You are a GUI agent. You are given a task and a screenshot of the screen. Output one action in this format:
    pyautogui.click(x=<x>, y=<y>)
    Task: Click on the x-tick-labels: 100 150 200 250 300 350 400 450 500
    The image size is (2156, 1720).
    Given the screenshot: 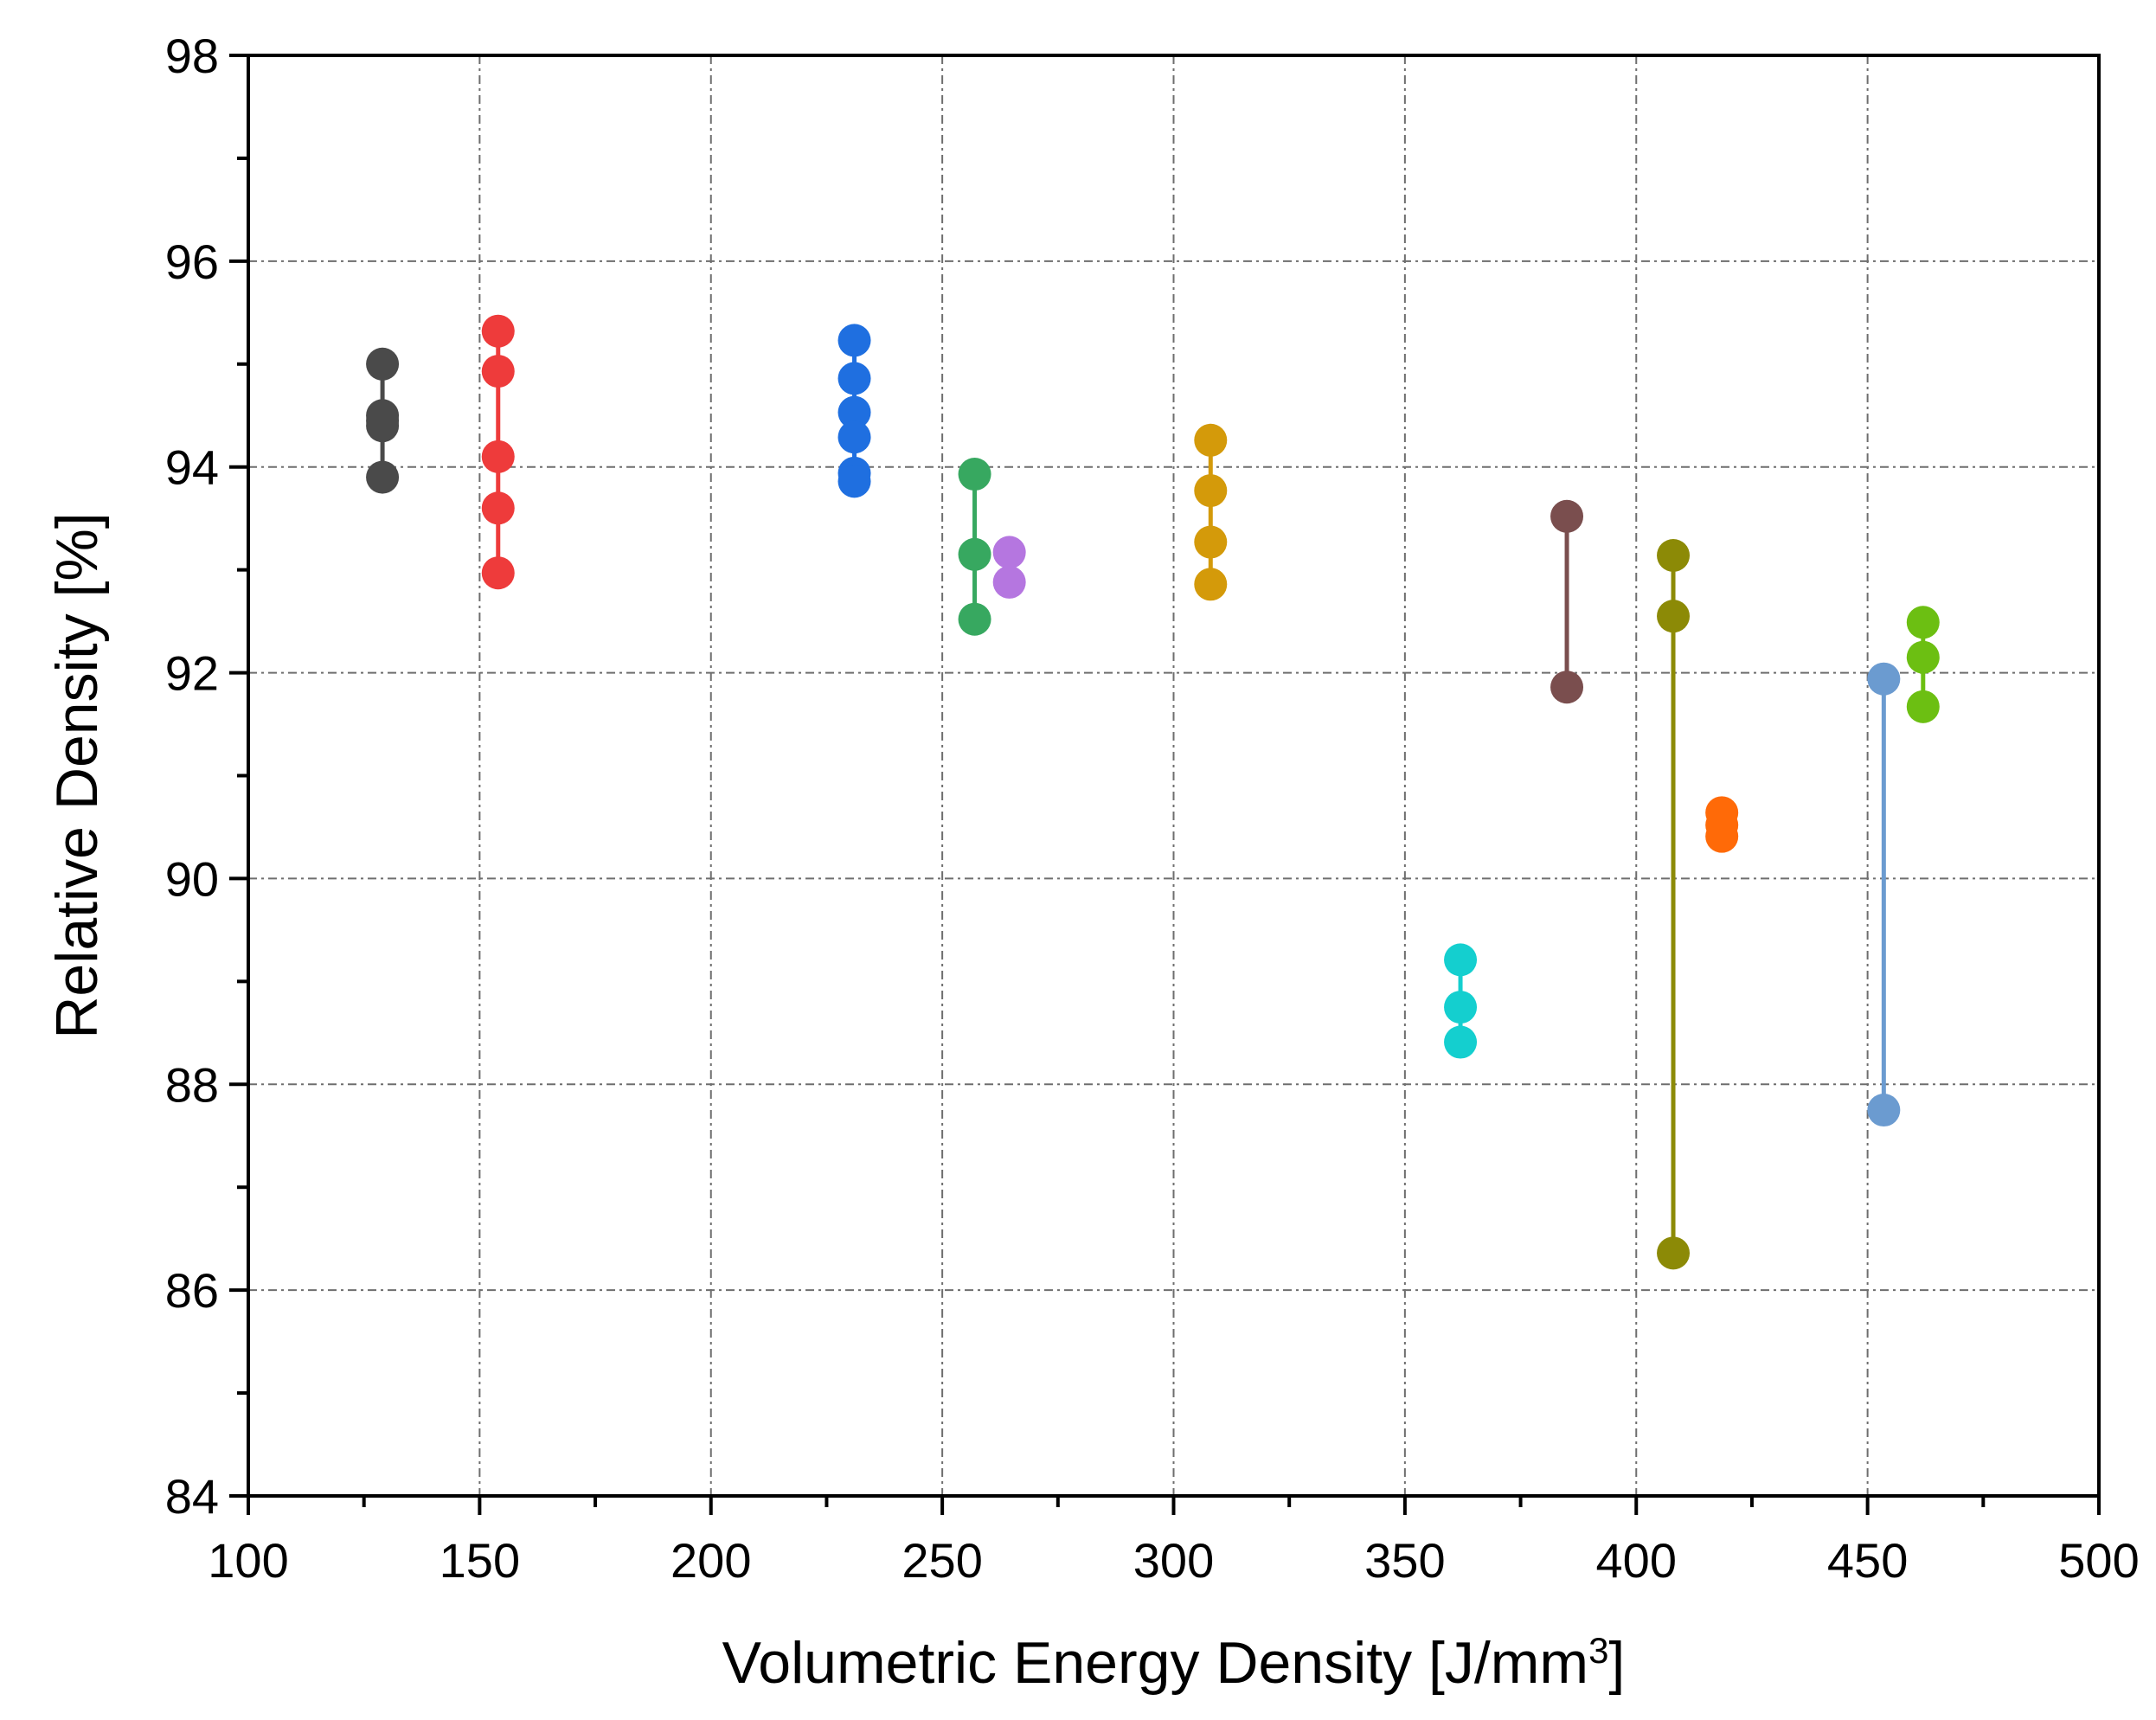 What is the action you would take?
    pyautogui.click(x=1174, y=1560)
    